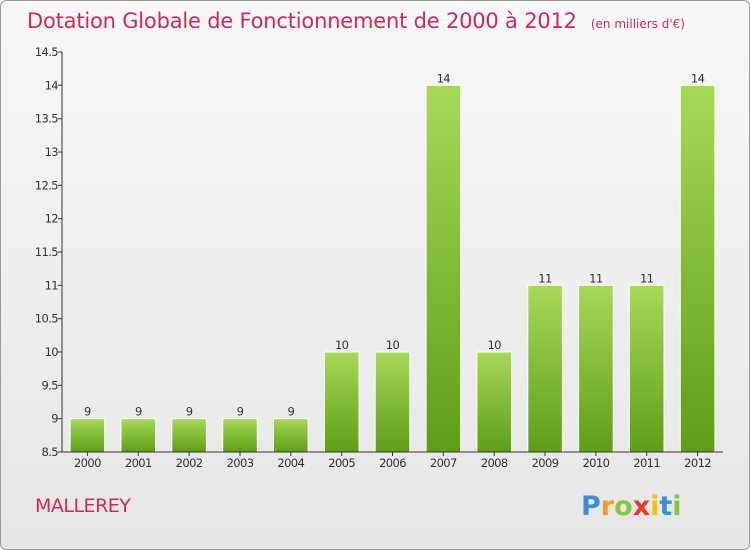 The width and height of the screenshot is (750, 550). What do you see at coordinates (291, 435) in the screenshot?
I see `bar-2004` at bounding box center [291, 435].